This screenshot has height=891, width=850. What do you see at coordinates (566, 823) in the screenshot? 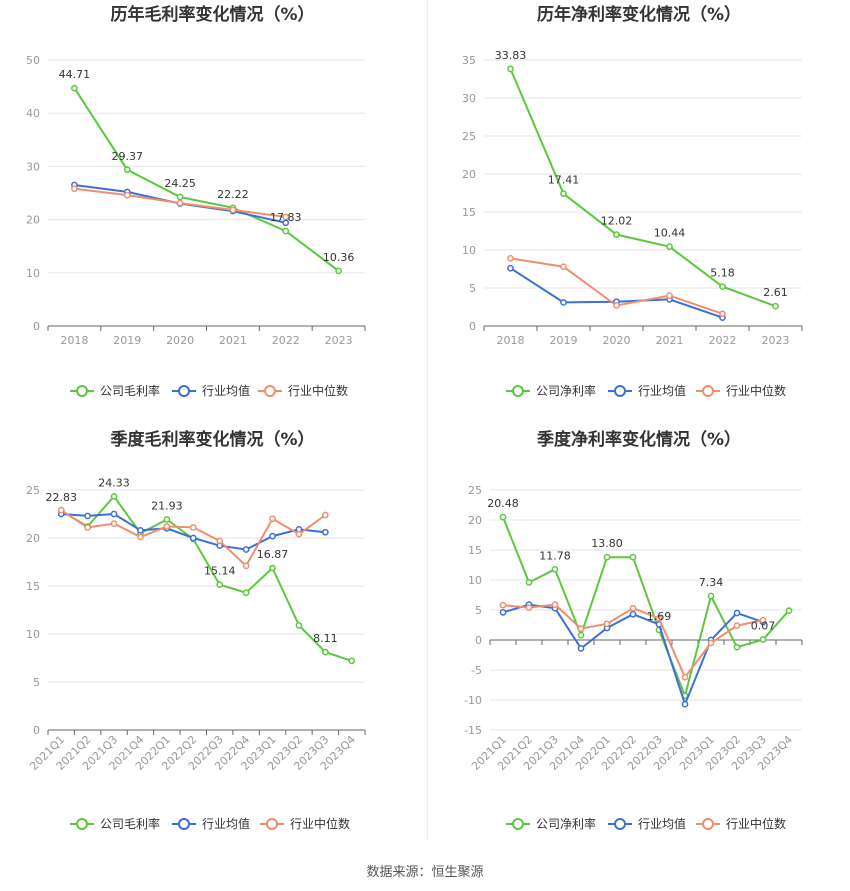
I see `legend-label: 公司净利率` at bounding box center [566, 823].